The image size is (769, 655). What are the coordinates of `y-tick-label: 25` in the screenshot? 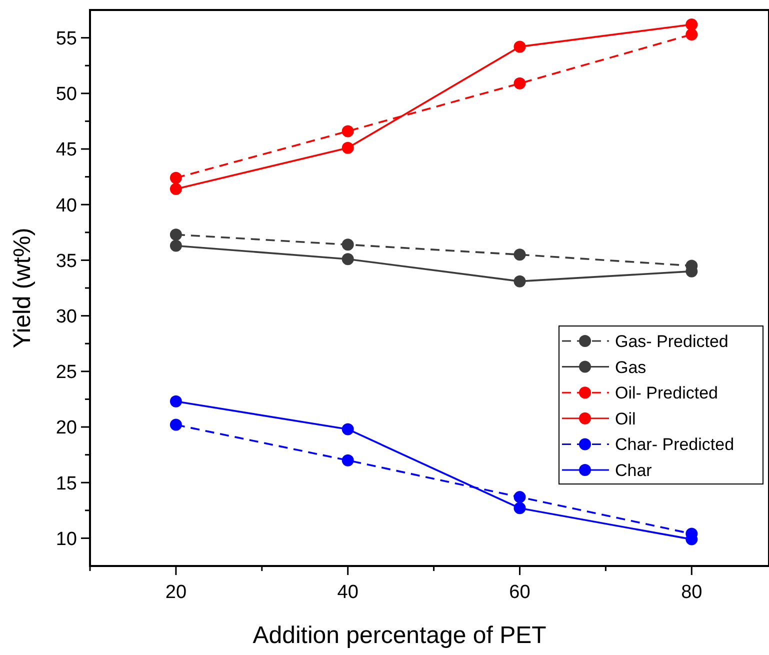 It's located at (66, 373).